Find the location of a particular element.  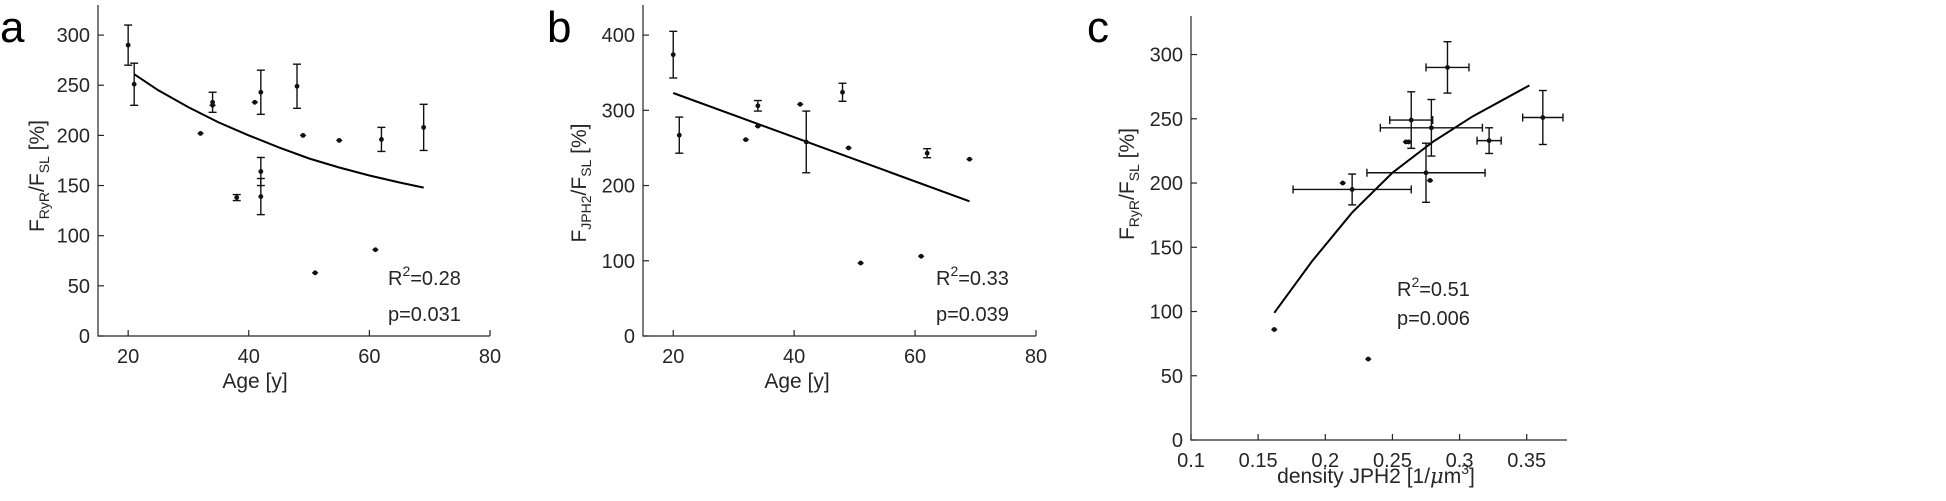

y-axis-title-c: FRyR/FSL [%] is located at coordinates (1129, 184).